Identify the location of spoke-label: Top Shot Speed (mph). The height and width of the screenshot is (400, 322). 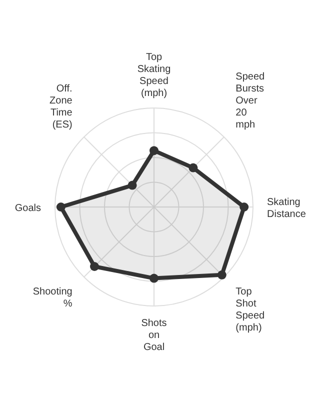
(250, 310).